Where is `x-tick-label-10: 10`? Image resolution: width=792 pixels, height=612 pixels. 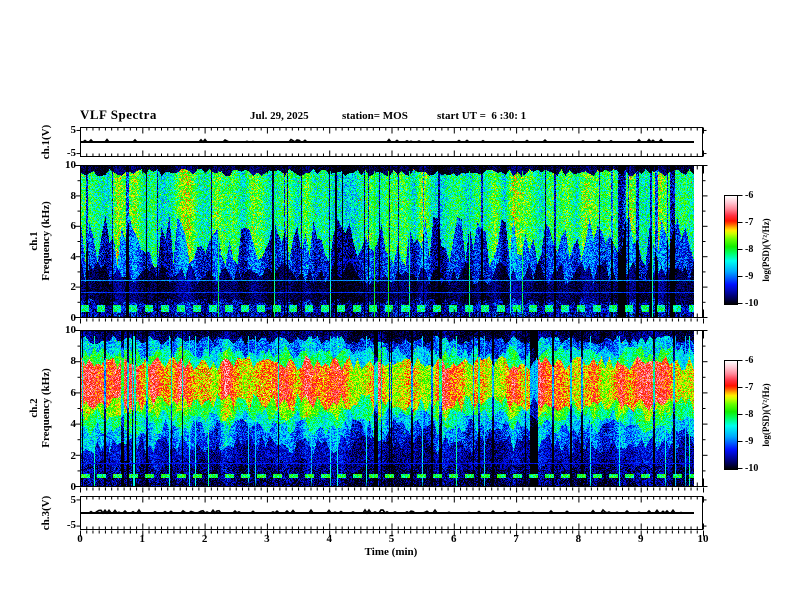 x-tick-label-10: 10 is located at coordinates (703, 539).